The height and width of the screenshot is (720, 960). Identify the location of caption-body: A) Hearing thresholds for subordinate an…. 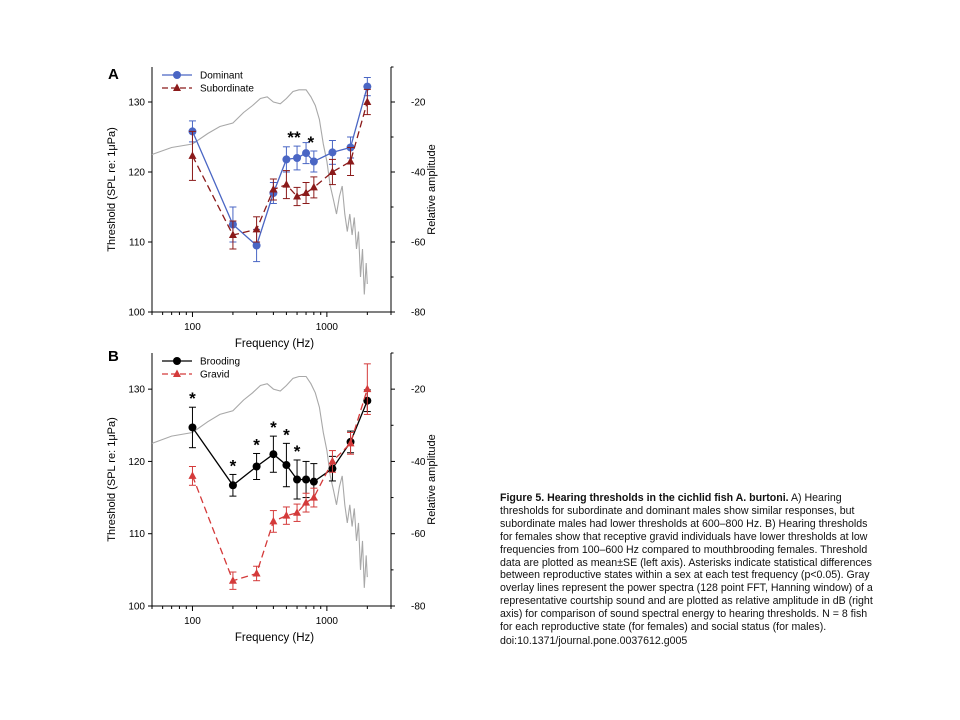
(686, 563).